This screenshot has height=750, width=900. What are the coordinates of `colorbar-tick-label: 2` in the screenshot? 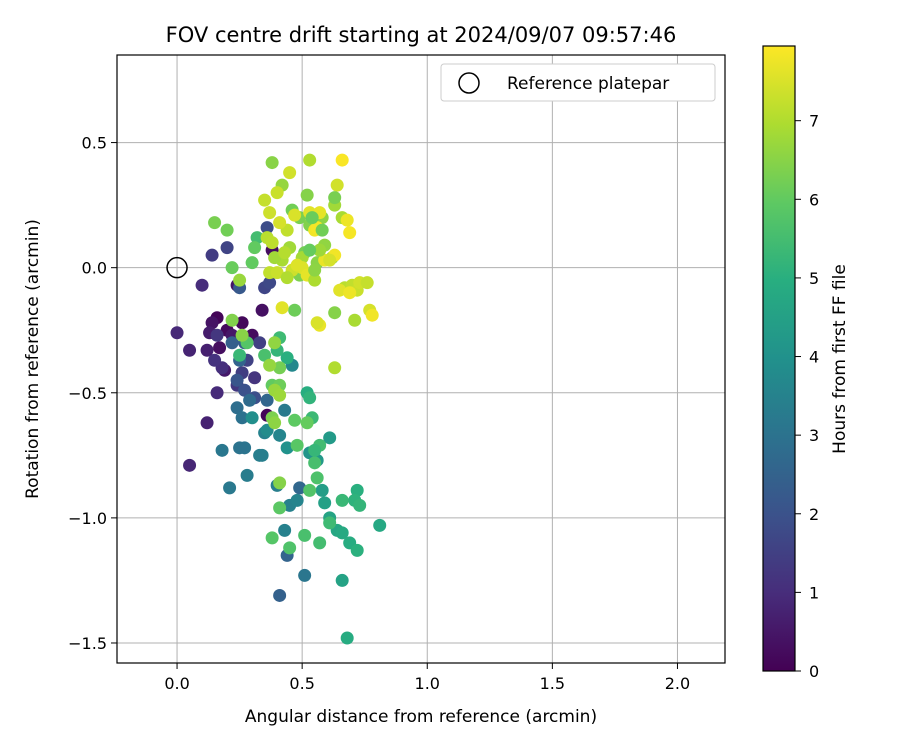 It's located at (814, 514).